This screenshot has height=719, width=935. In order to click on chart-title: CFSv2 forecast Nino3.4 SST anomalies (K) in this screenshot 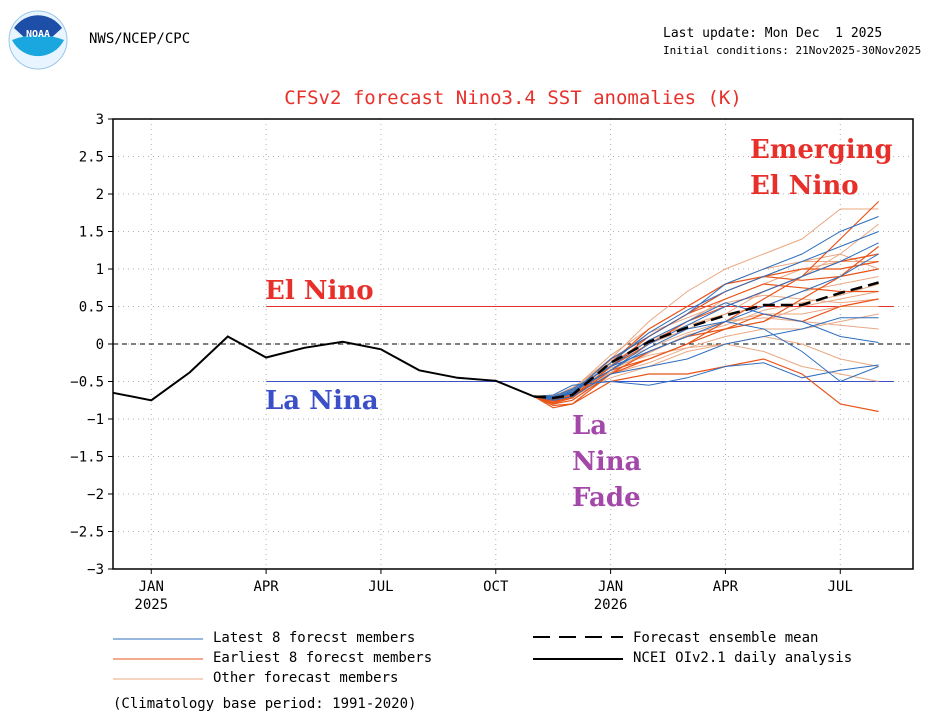, I will do `click(513, 98)`.